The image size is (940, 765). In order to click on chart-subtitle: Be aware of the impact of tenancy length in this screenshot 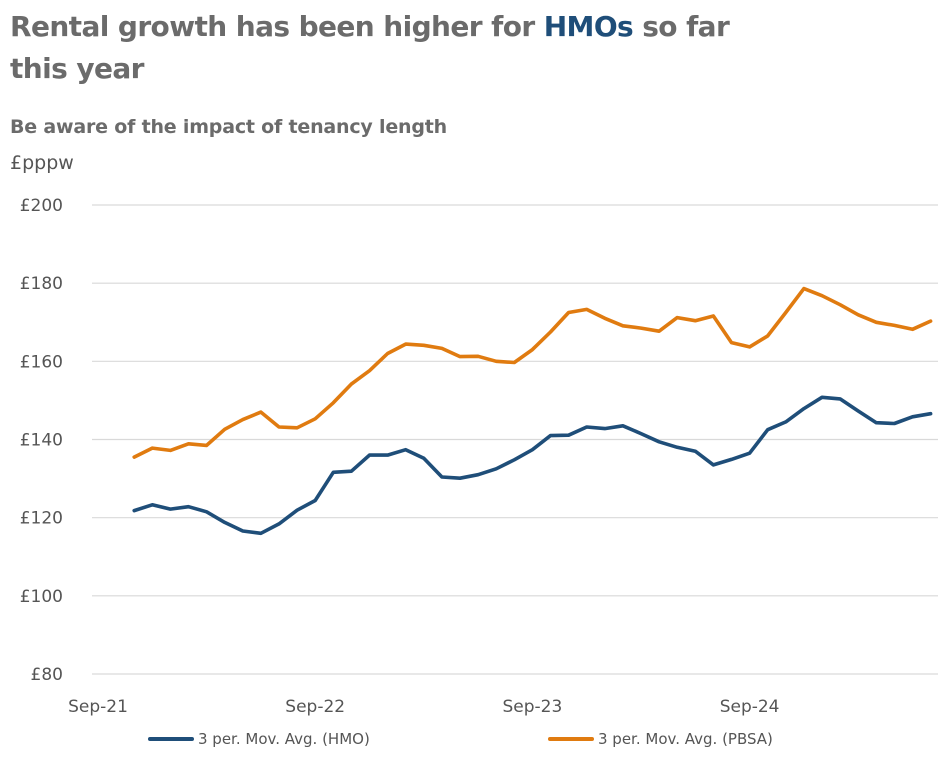, I will do `click(228, 127)`.